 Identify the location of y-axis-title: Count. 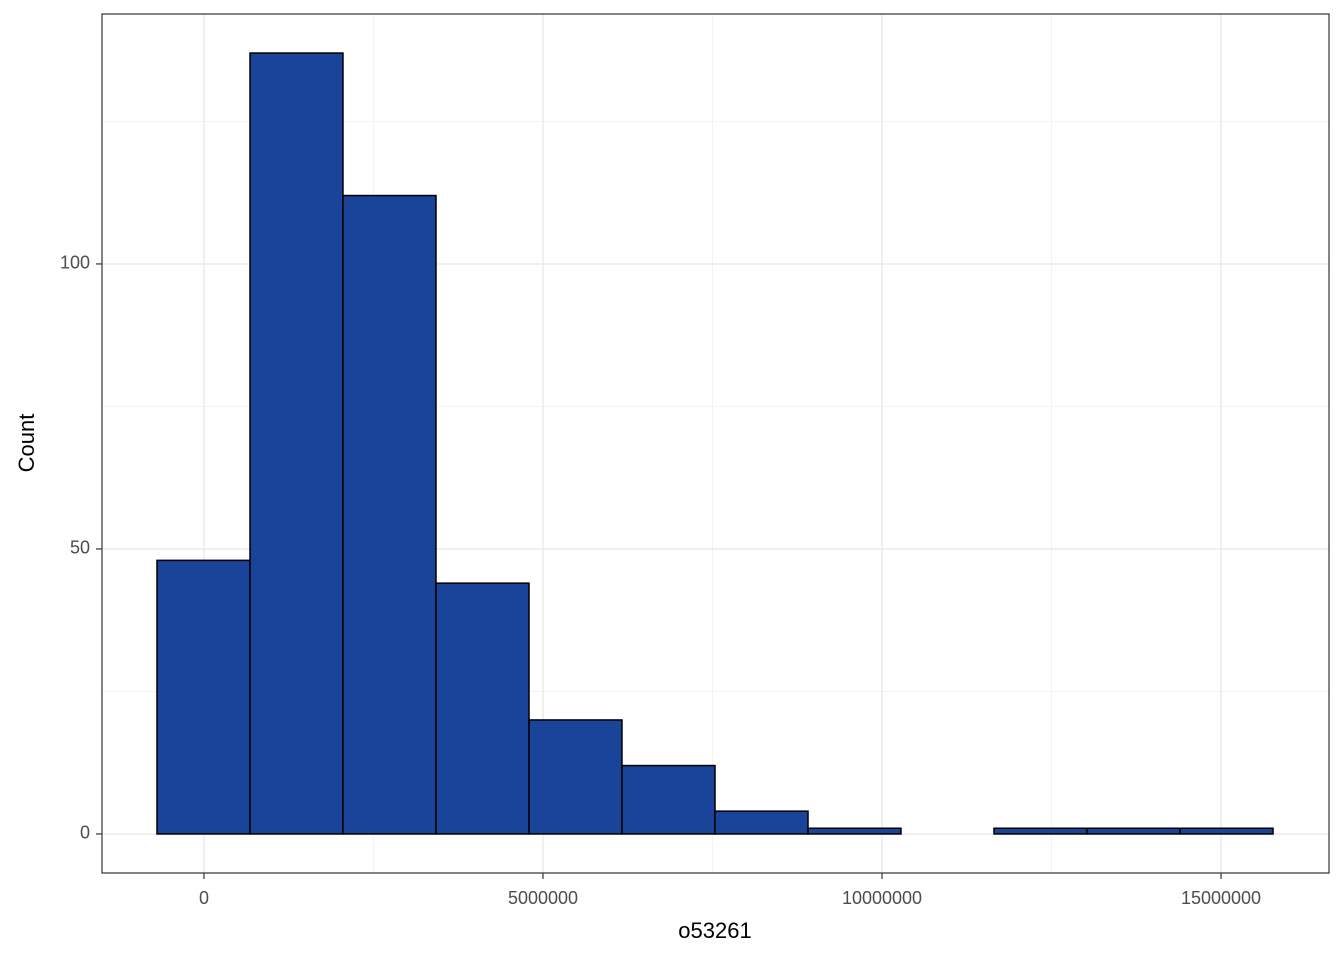
(26, 443).